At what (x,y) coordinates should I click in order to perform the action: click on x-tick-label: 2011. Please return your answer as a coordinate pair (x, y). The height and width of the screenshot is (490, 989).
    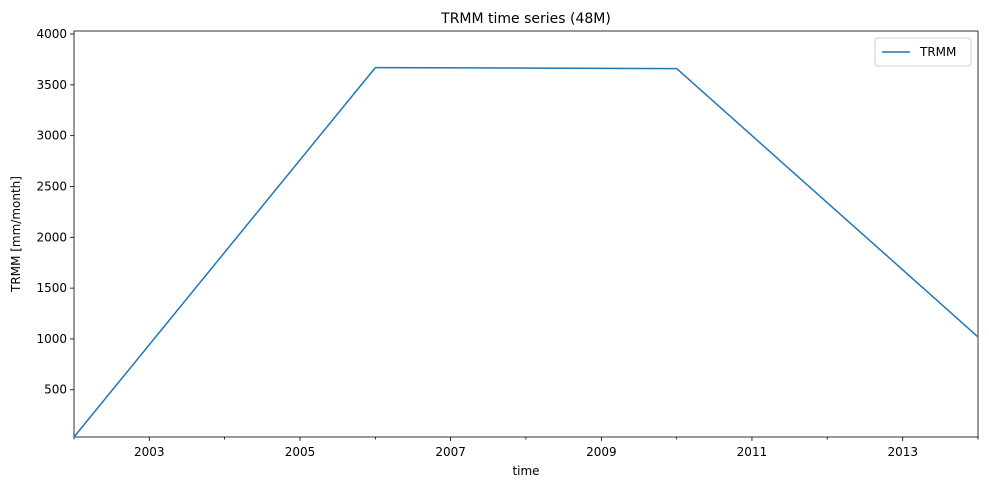
    Looking at the image, I should click on (752, 452).